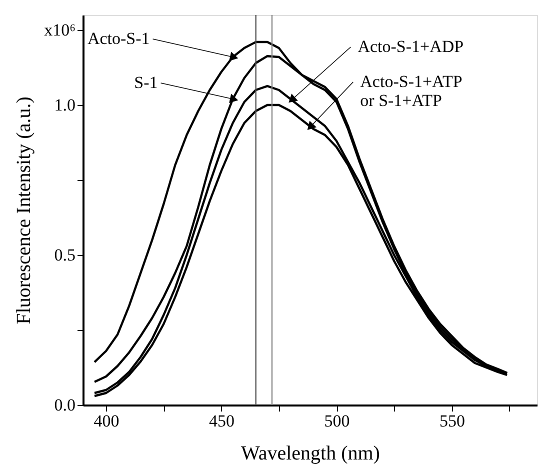 This screenshot has height=468, width=543. I want to click on x-tick-label: 400, so click(107, 421).